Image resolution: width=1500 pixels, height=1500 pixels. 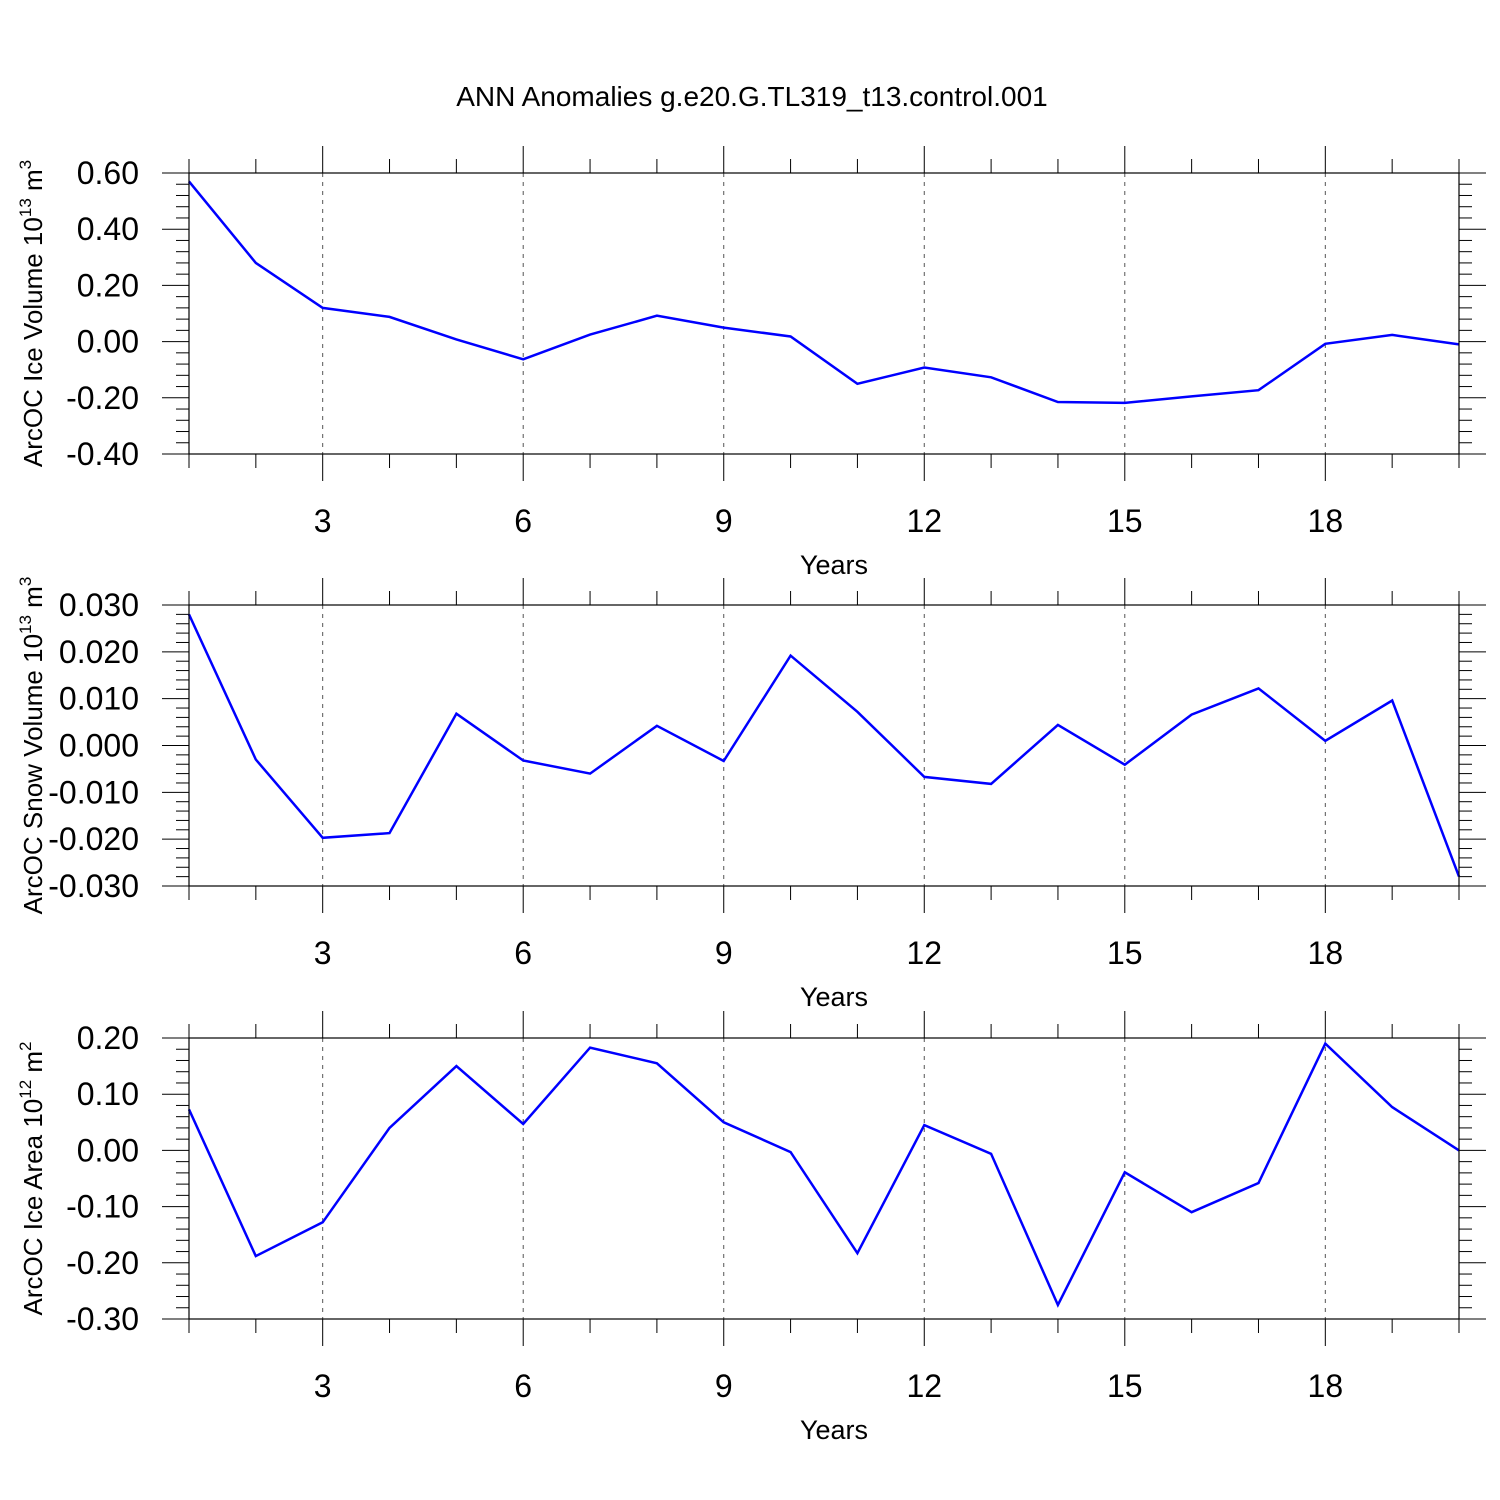 What do you see at coordinates (93, 886) in the screenshot?
I see `y-tick-label: -0.030` at bounding box center [93, 886].